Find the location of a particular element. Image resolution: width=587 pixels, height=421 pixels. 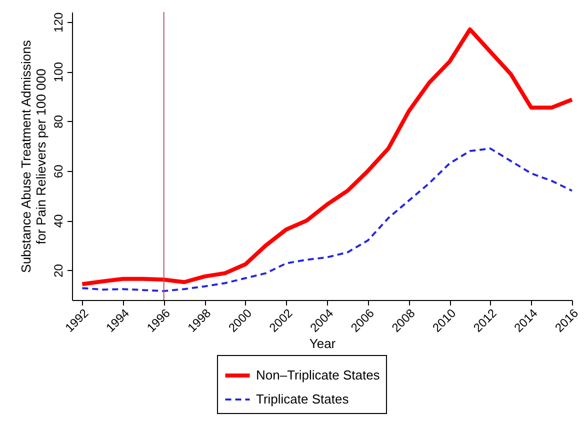

y-axis-title: Substance Abuse Treatment Admissions for Pain Relievers per 100 000 is located at coordinates (33, 156).